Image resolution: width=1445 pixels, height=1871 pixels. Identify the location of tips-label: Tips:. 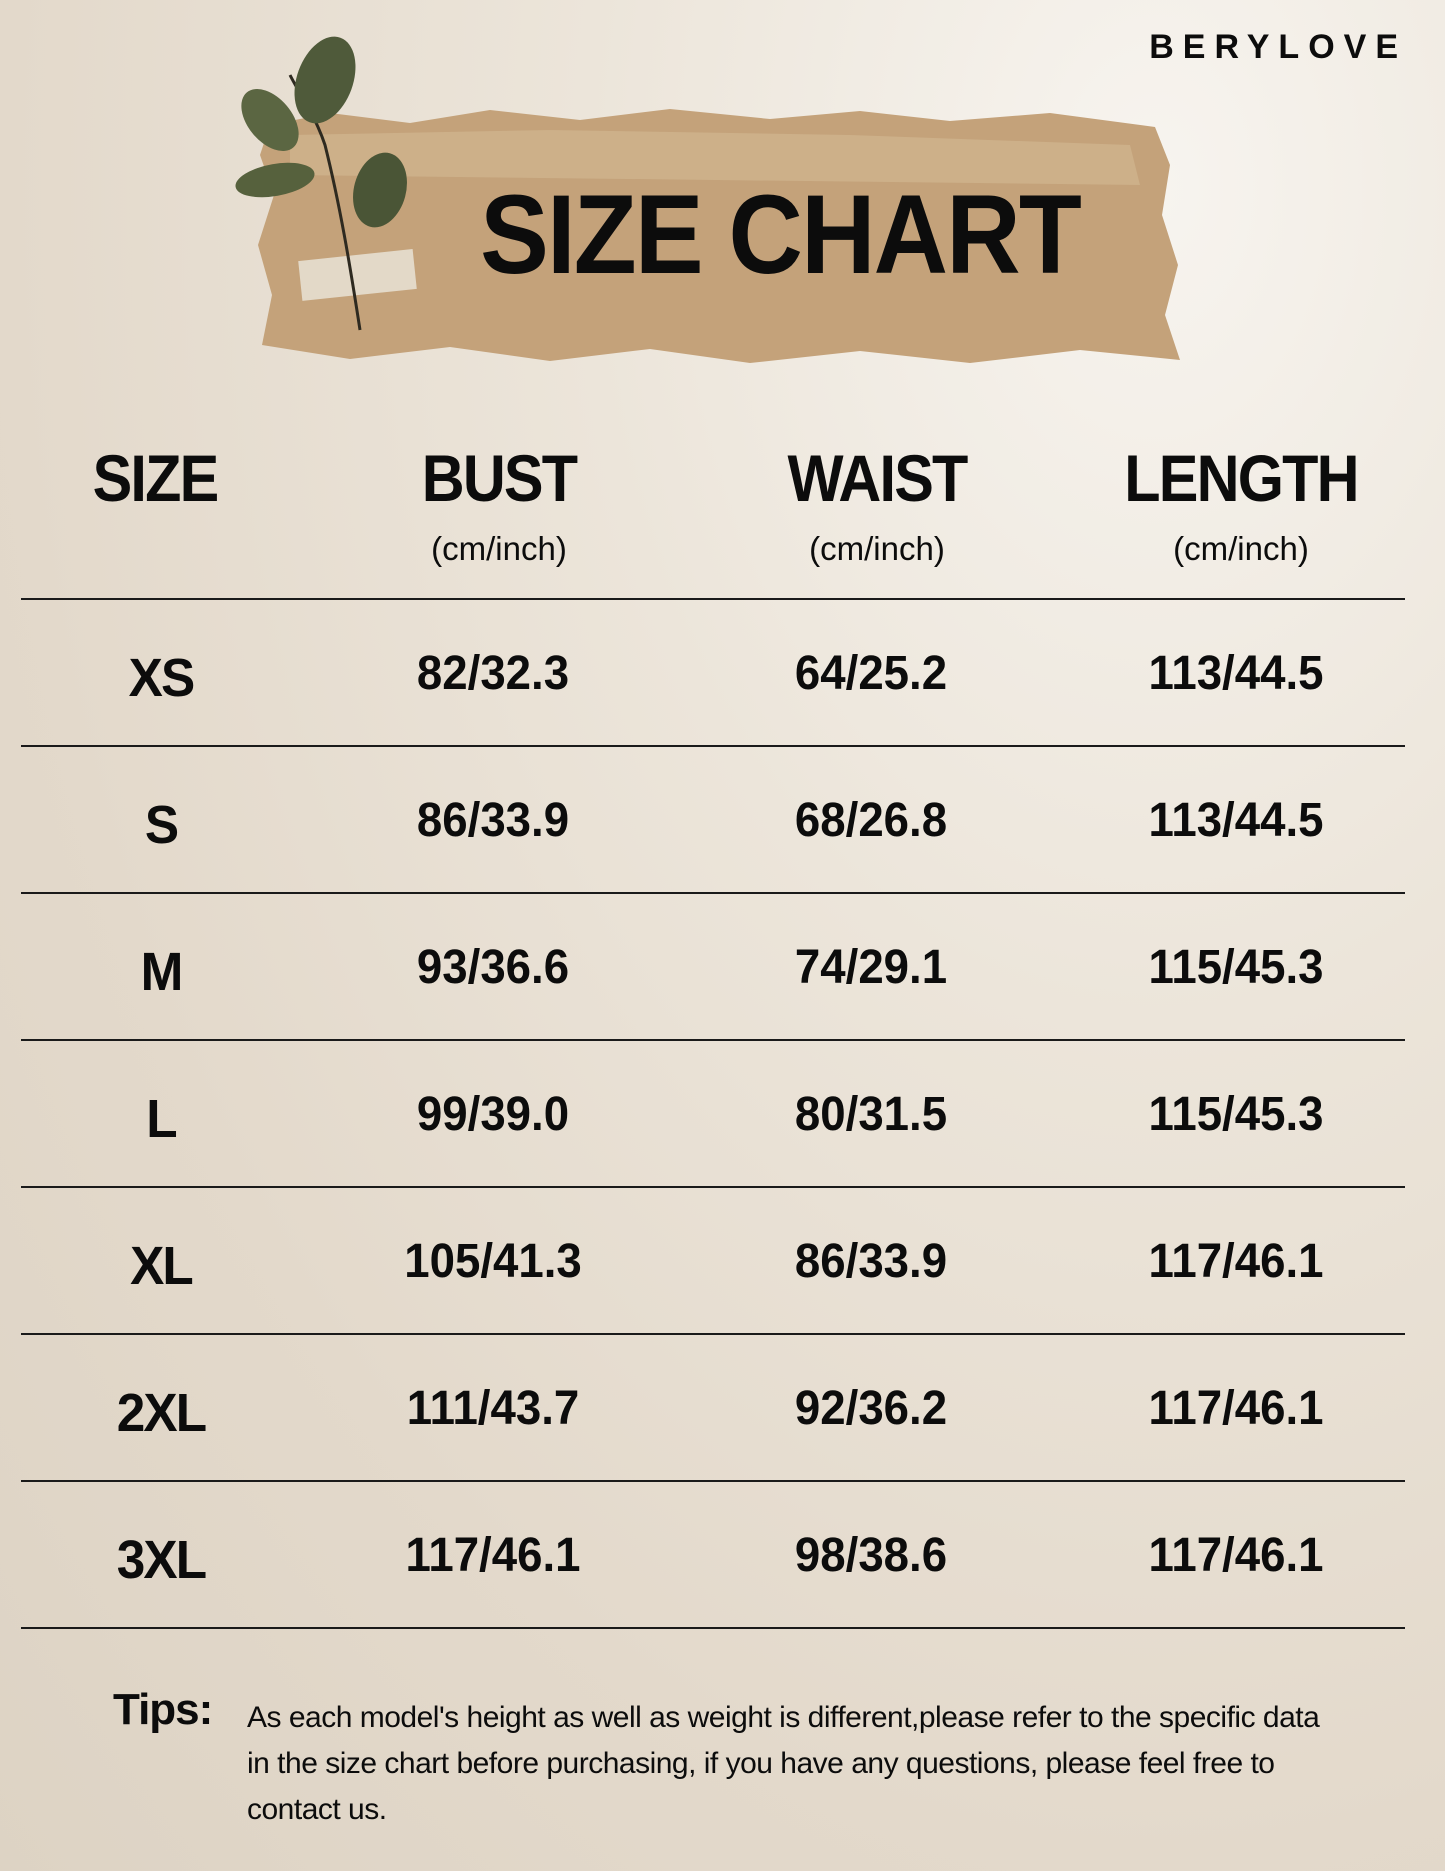
(163, 1709).